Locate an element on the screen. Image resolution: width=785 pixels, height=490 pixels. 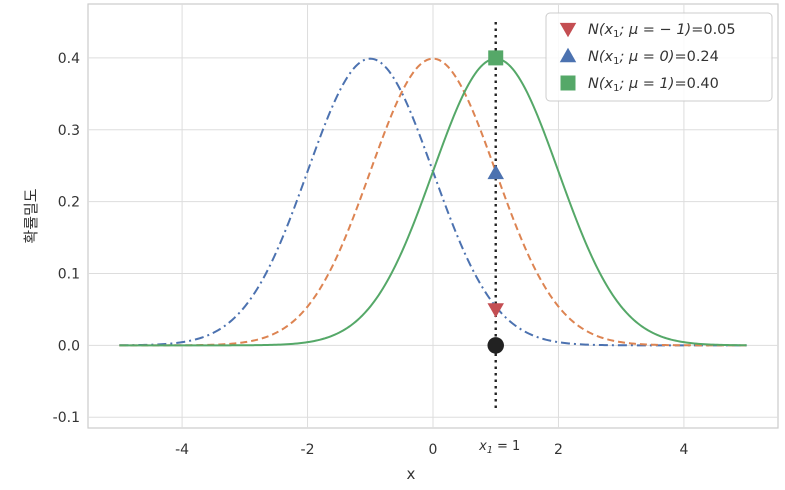
y-tick-label: 0.1 is located at coordinates (69, 274).